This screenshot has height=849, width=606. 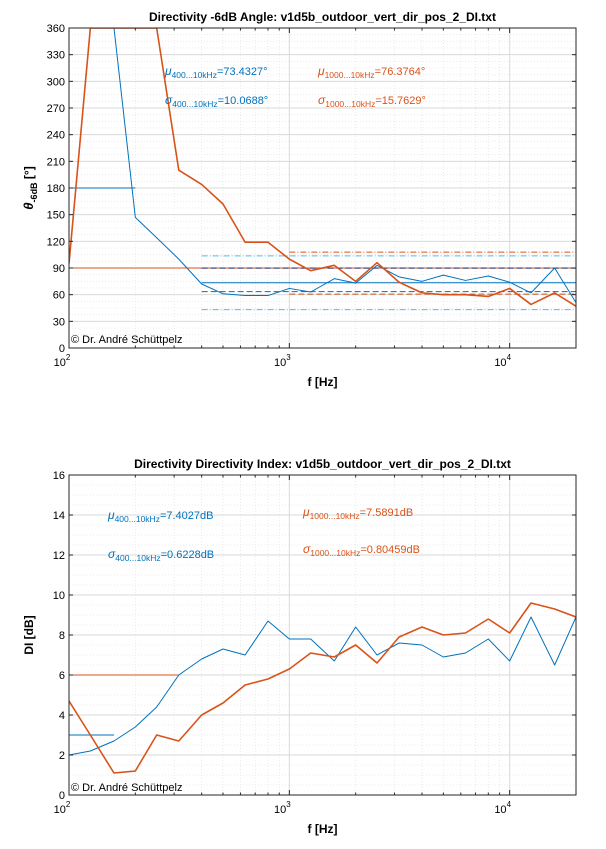 What do you see at coordinates (56, 29) in the screenshot?
I see `y-tick-label: 360` at bounding box center [56, 29].